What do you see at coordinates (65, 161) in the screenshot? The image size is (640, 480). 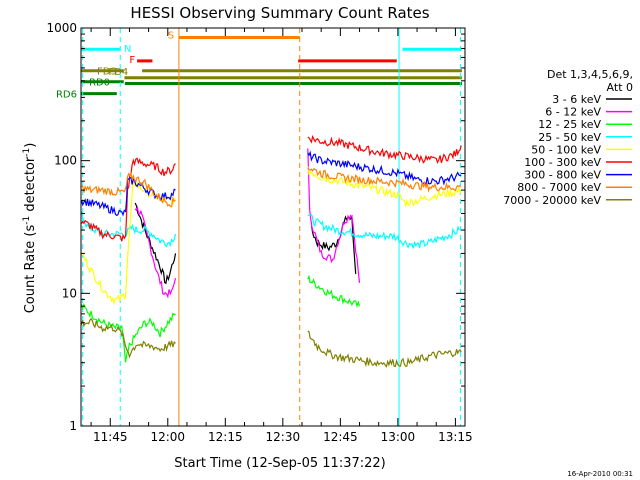 I see `y-tick-label: 100` at bounding box center [65, 161].